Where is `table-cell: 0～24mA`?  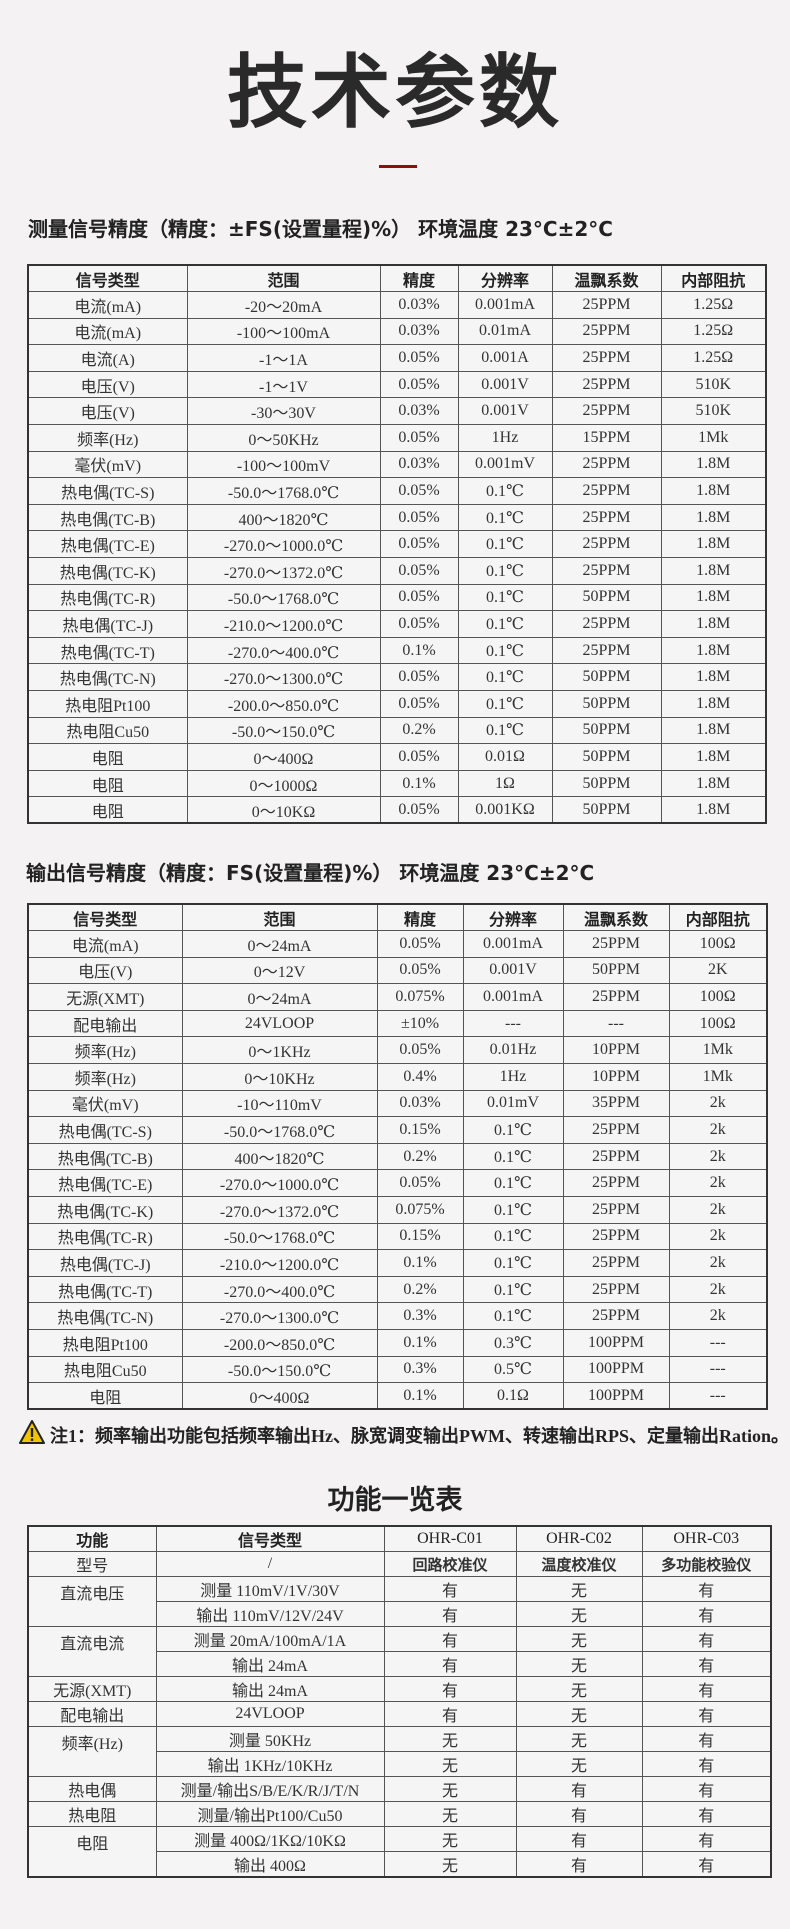
table-cell: 0～24mA is located at coordinates (279, 944).